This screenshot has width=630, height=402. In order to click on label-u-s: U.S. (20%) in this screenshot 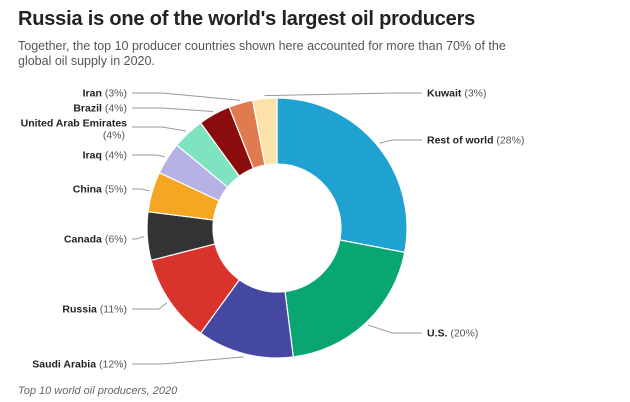, I will do `click(452, 334)`.